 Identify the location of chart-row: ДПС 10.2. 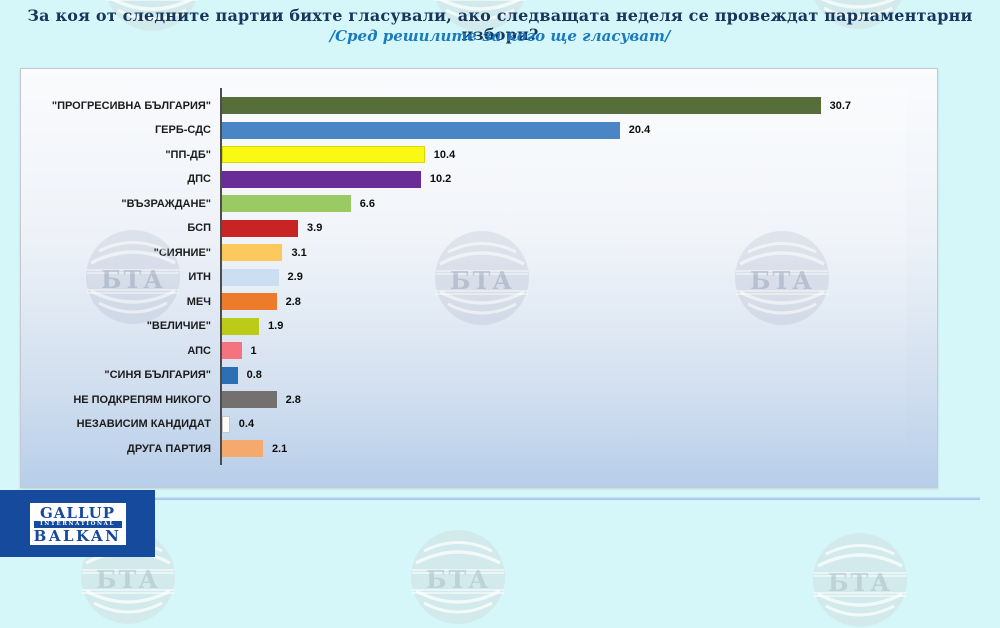
(479, 179).